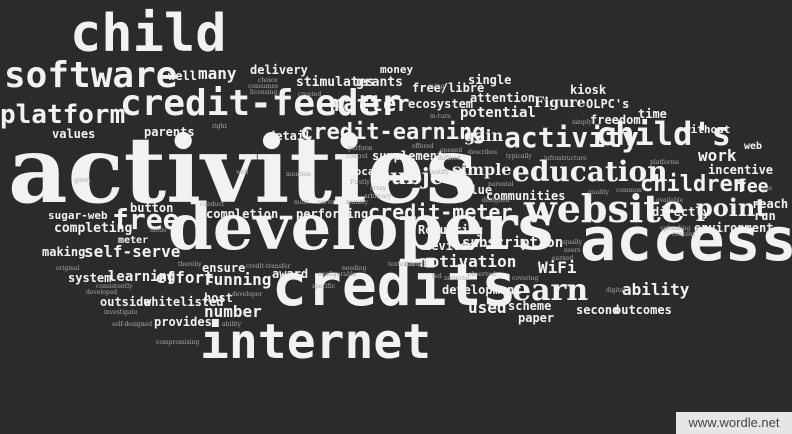 The width and height of the screenshot is (792, 434). Describe the element at coordinates (656, 289) in the screenshot. I see `word-ability: ability` at that location.